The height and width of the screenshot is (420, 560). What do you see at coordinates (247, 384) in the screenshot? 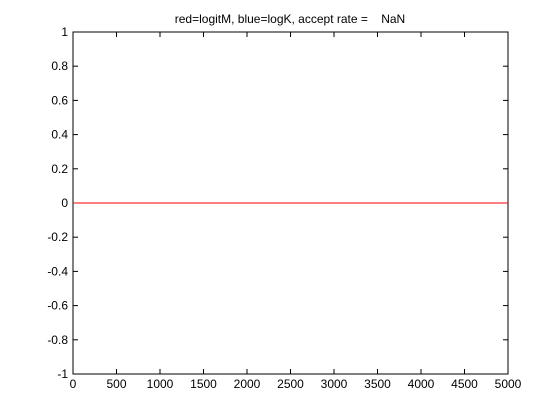
I see `x-tick-label: 2000` at bounding box center [247, 384].